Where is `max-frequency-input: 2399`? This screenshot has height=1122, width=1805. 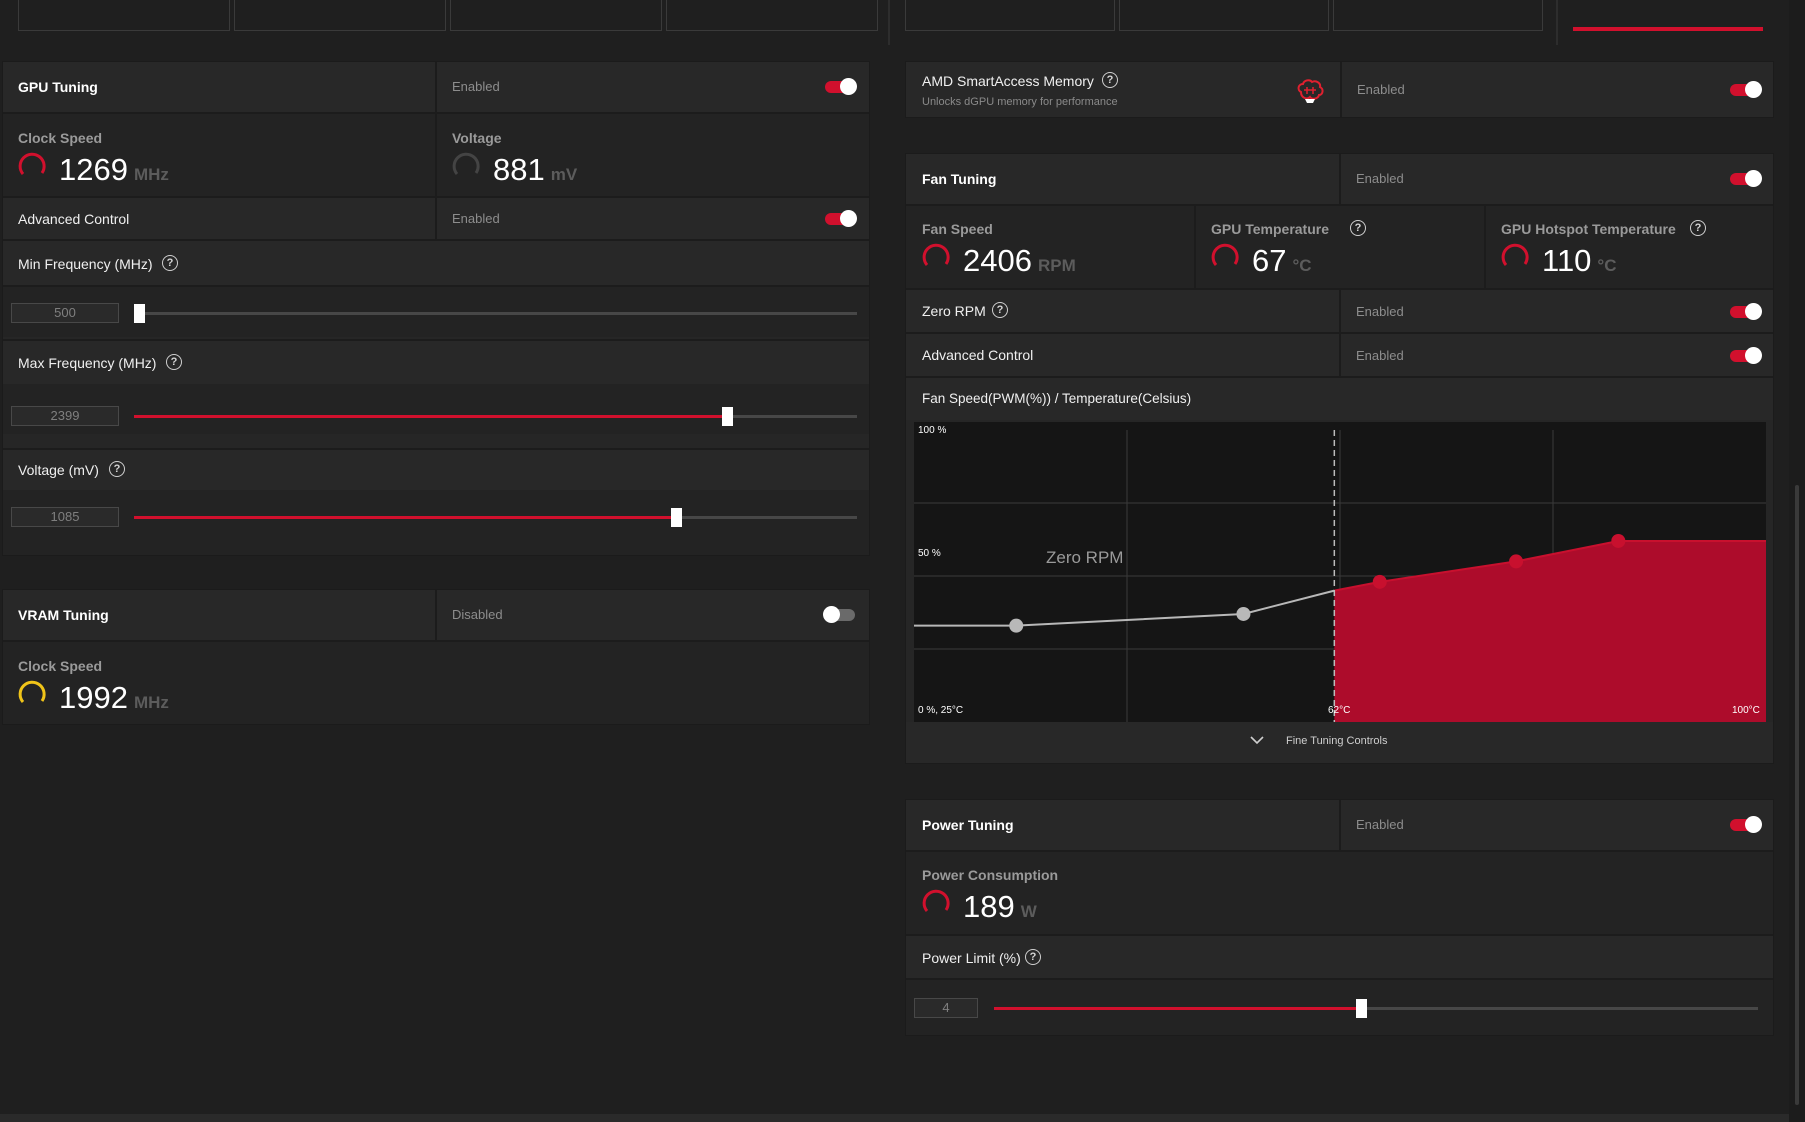
max-frequency-input: 2399 is located at coordinates (65, 416).